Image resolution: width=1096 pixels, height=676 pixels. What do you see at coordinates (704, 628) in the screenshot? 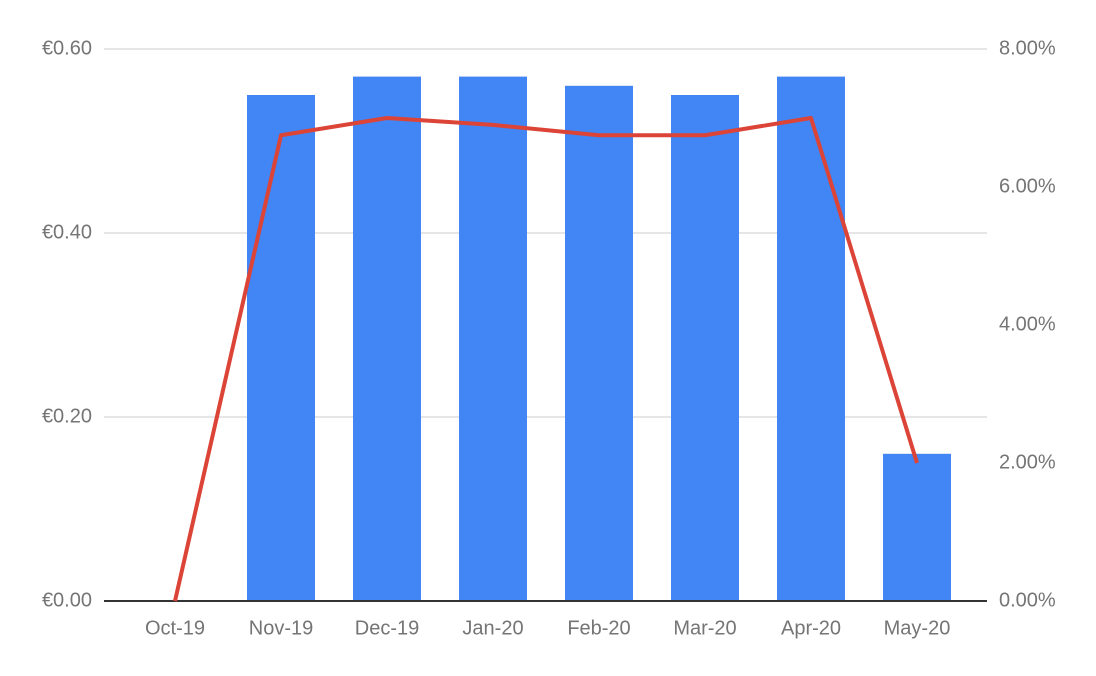
I see `x-tick-label: Mar-20` at bounding box center [704, 628].